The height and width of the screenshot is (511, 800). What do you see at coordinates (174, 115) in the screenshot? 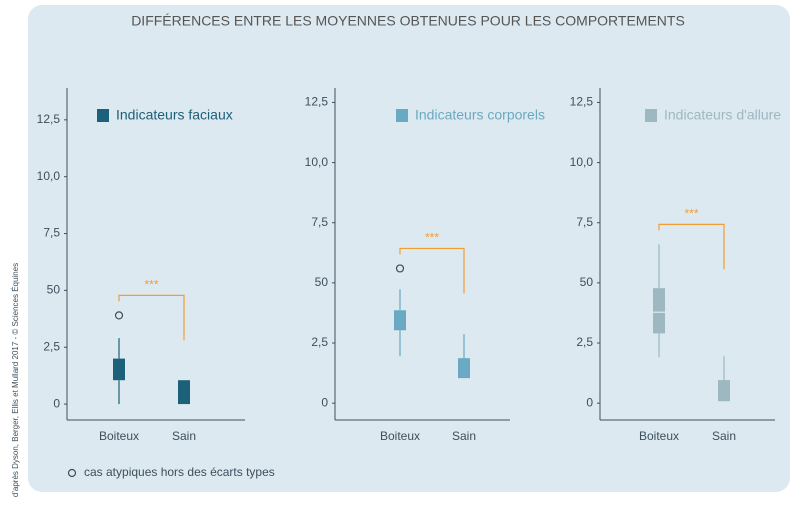
I see `legend-label: Indicateurs faciaux` at bounding box center [174, 115].